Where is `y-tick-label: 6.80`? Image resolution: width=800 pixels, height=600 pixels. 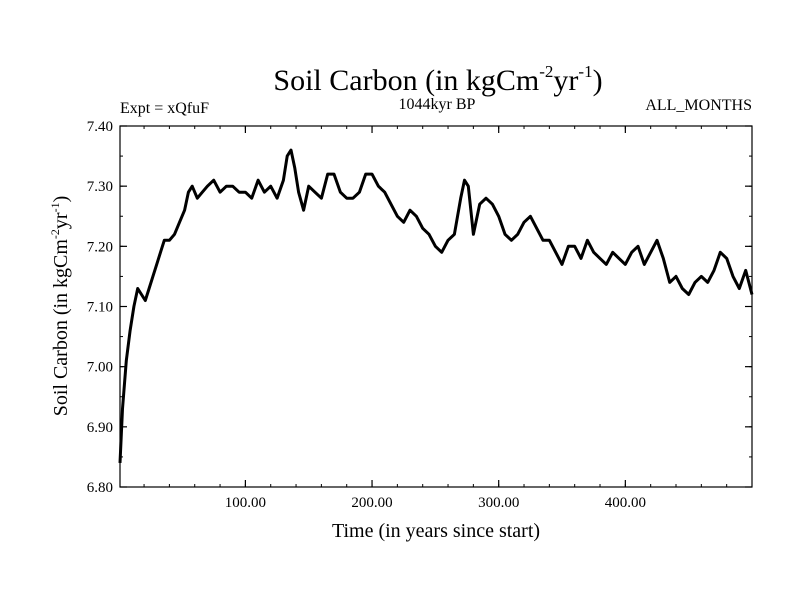
y-tick-label: 6.80 is located at coordinates (100, 488).